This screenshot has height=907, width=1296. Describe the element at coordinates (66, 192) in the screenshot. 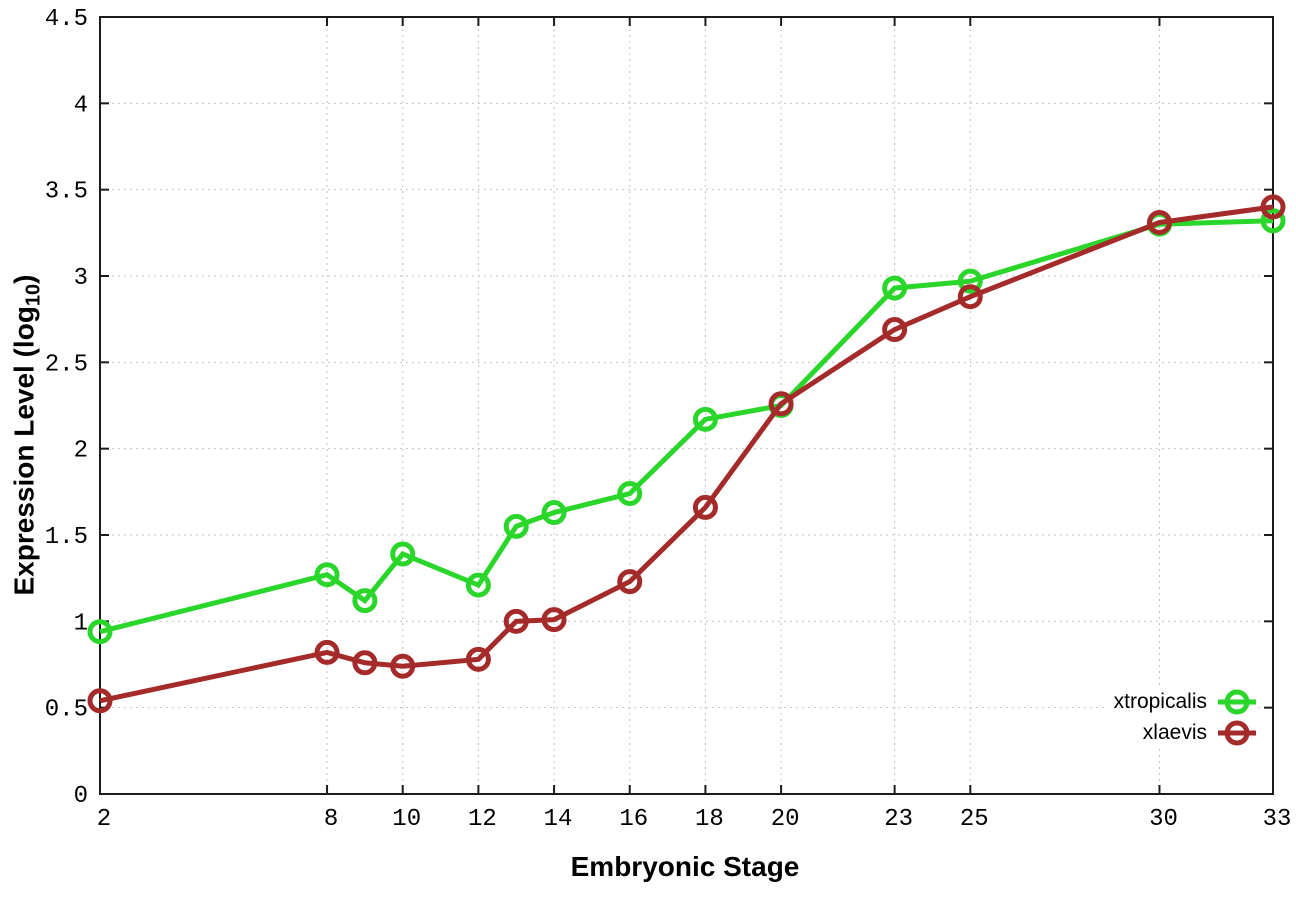

I see `y-tick-label: 3.5` at that location.